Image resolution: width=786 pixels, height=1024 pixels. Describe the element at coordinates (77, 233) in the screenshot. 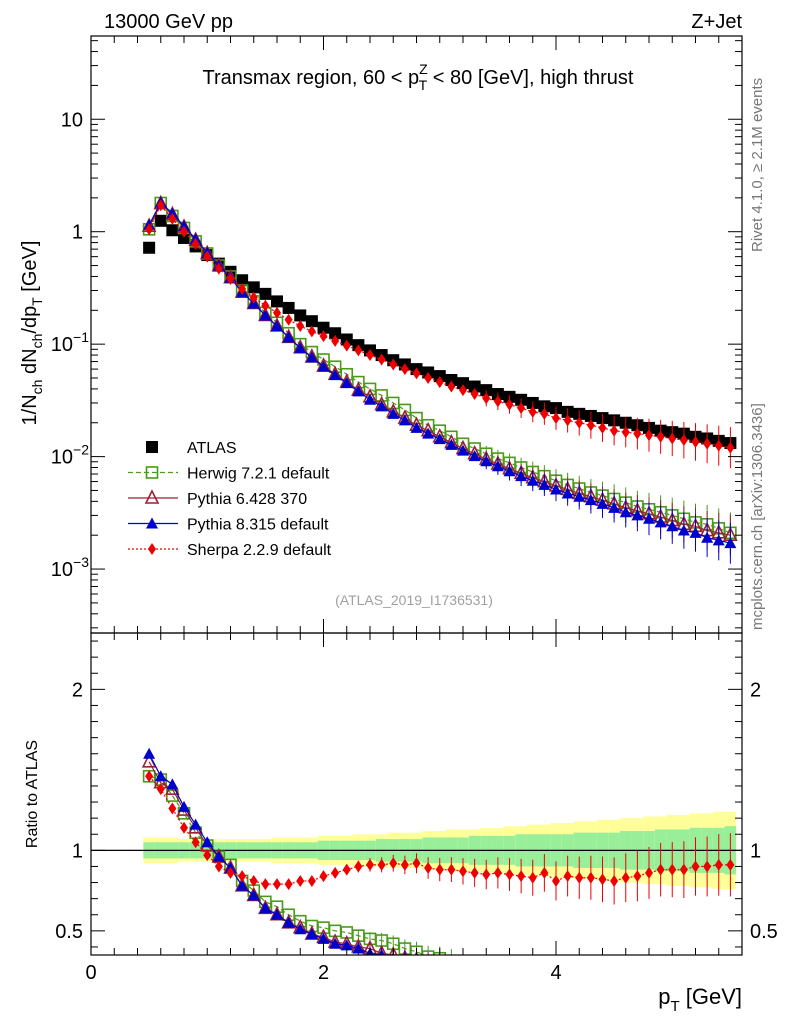

I see `y-tick-label: 1` at that location.